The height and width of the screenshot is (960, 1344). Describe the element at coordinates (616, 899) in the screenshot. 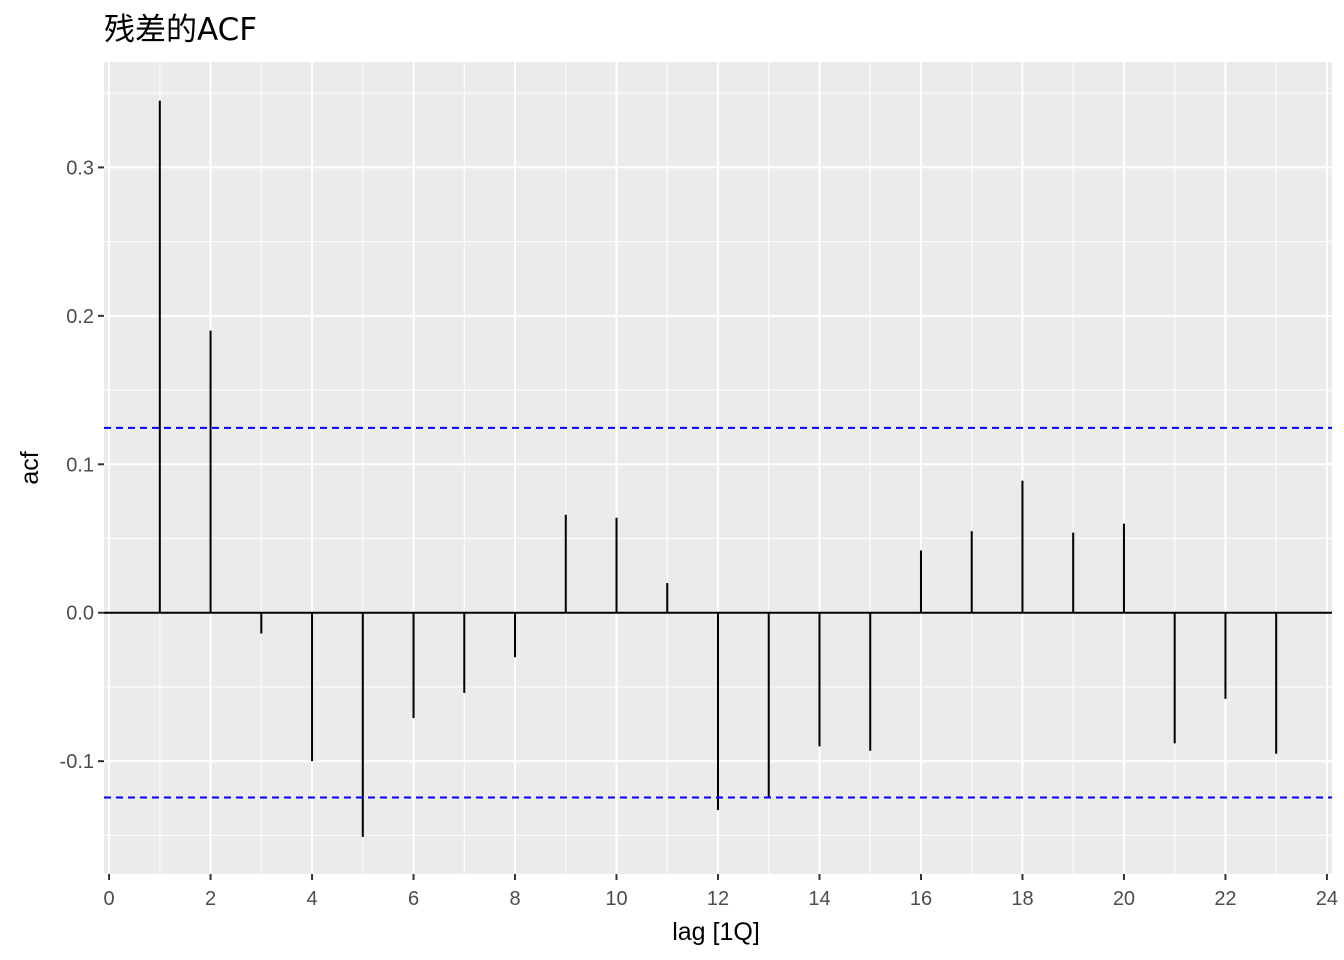

I see `x-tick-label-5: 10` at that location.